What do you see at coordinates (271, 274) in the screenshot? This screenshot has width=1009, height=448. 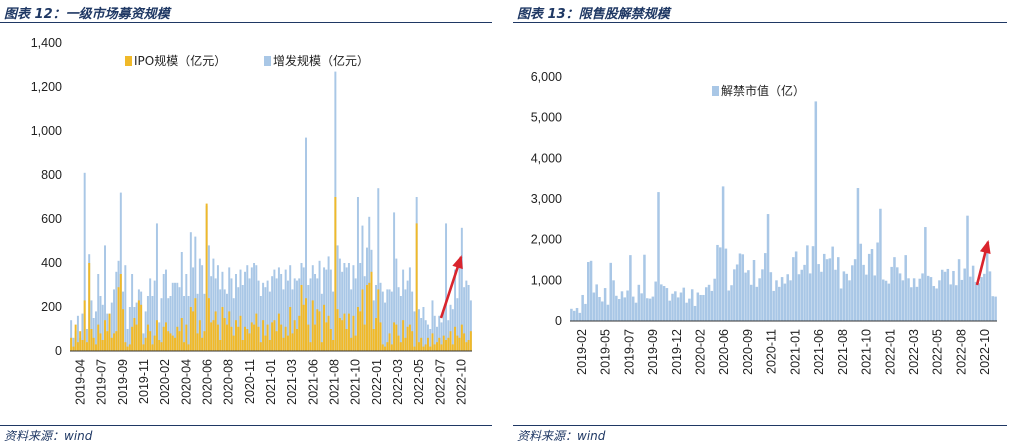 I see `series-1-bars` at bounding box center [271, 274].